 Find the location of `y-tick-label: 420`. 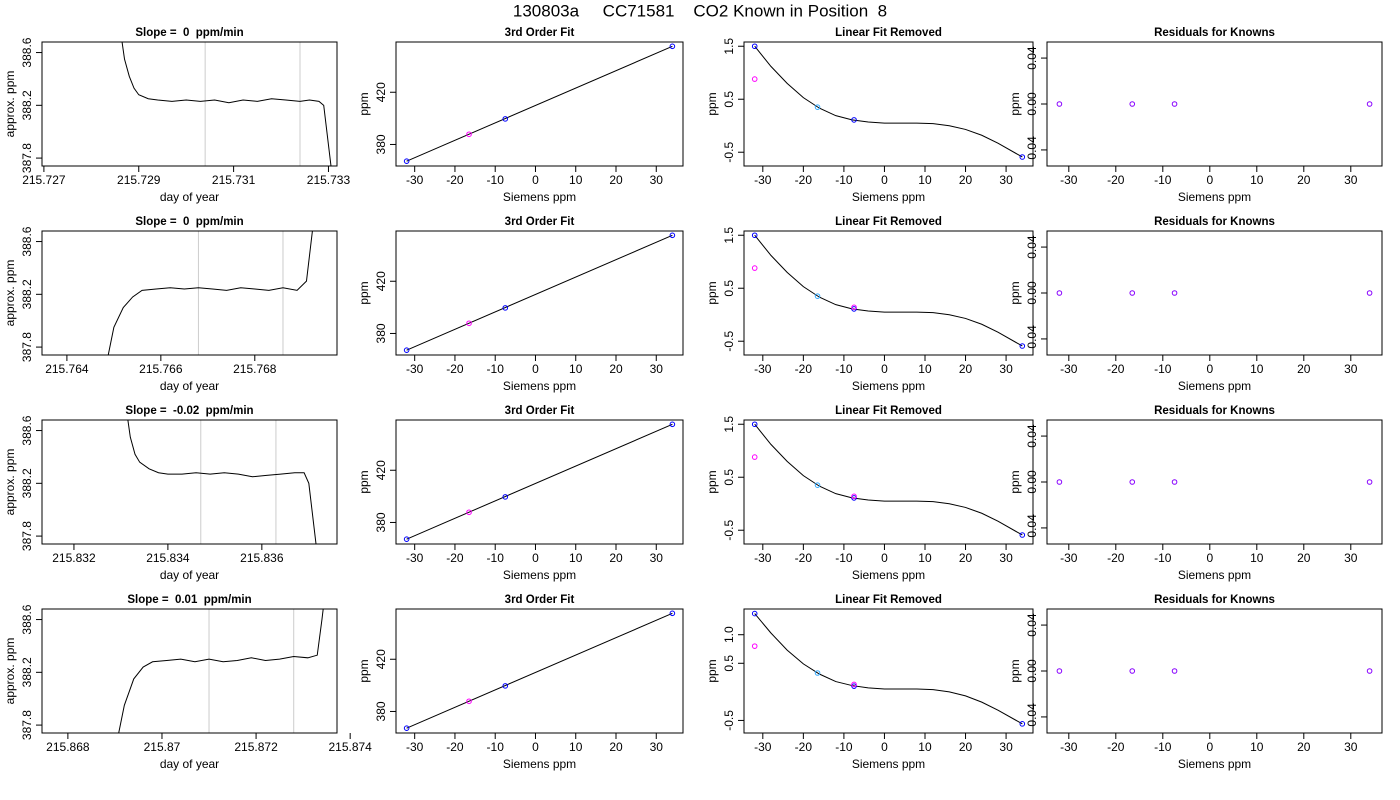

y-tick-label: 420 is located at coordinates (381, 281).